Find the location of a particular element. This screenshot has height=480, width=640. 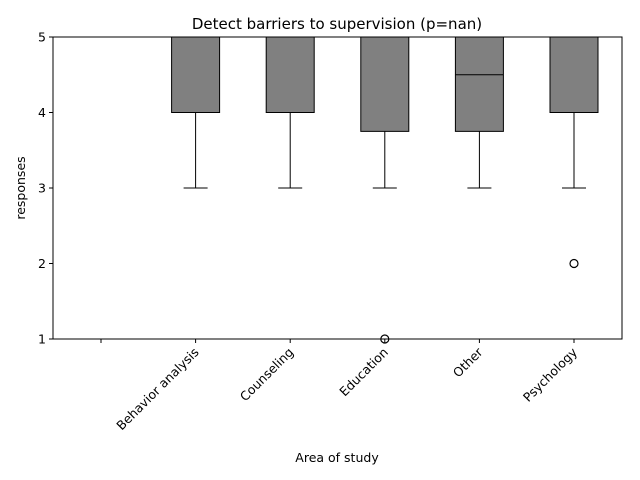

y-tick-label: 1 is located at coordinates (42, 339).